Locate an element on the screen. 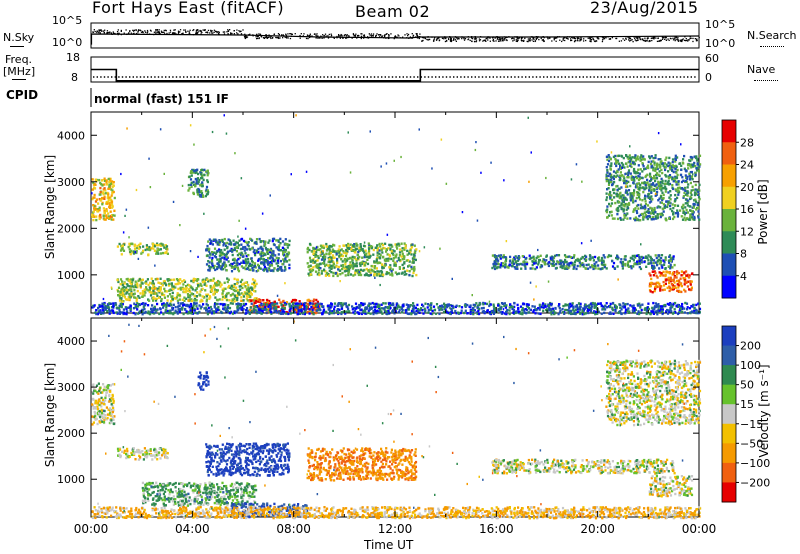 The height and width of the screenshot is (554, 800). velocity-cb-tick-label-3: 15 is located at coordinates (747, 404).